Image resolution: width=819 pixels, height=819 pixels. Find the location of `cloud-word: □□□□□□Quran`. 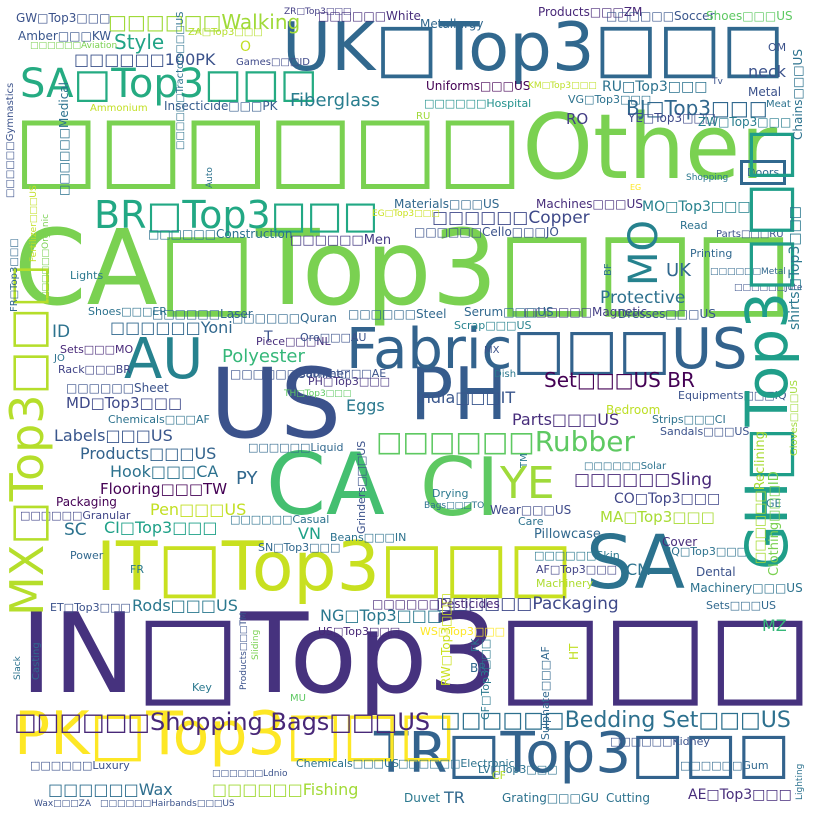

cloud-word: □□□□□□Quran is located at coordinates (284, 318).